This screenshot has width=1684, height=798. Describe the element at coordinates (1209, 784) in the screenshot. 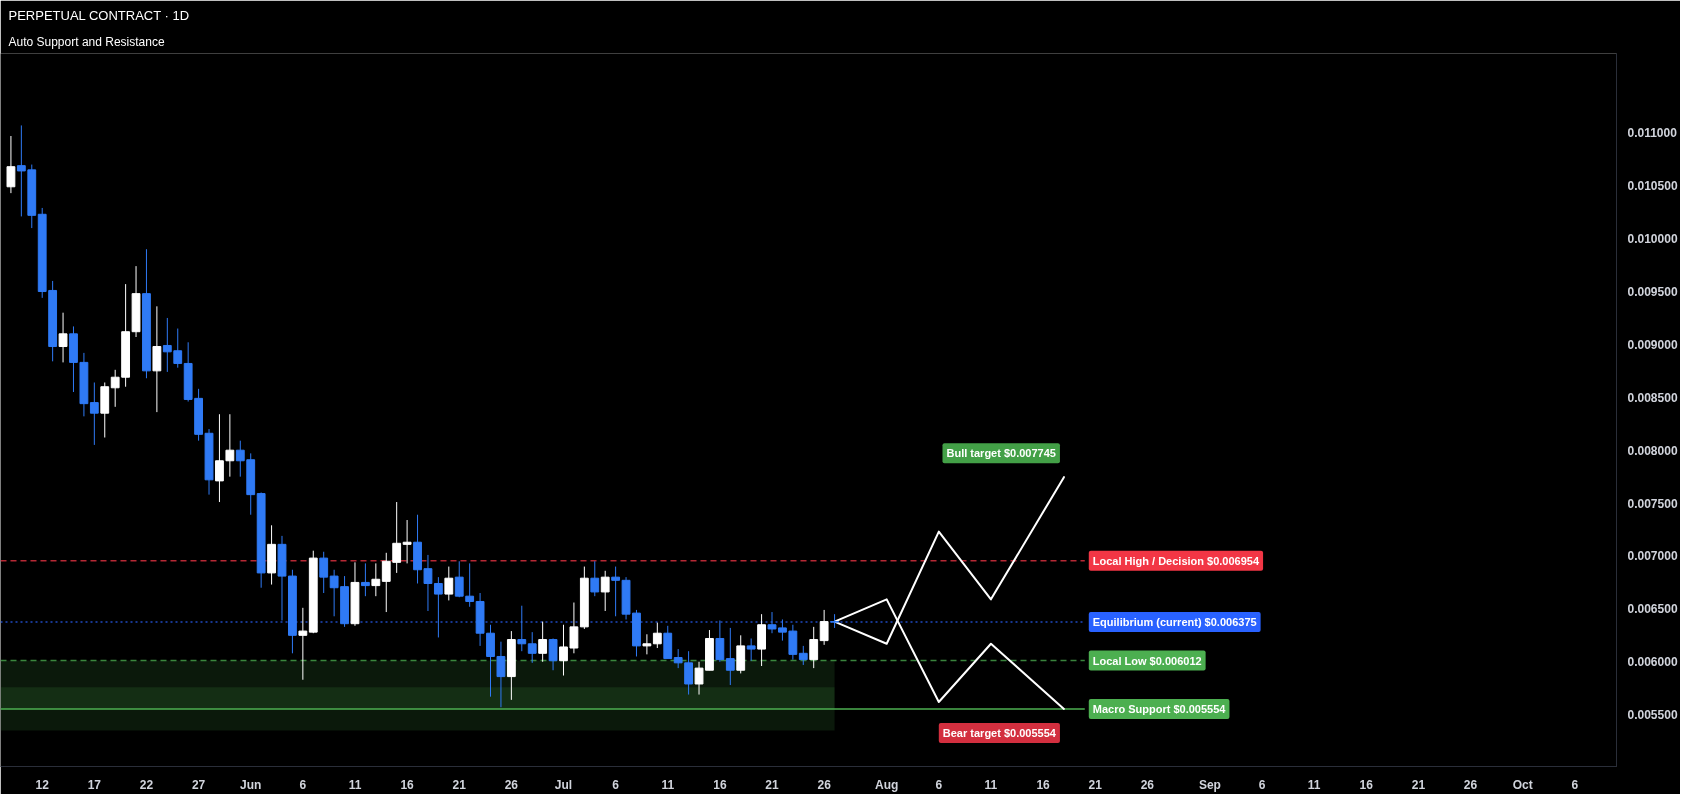

I see `x-tick-label: Sep` at that location.